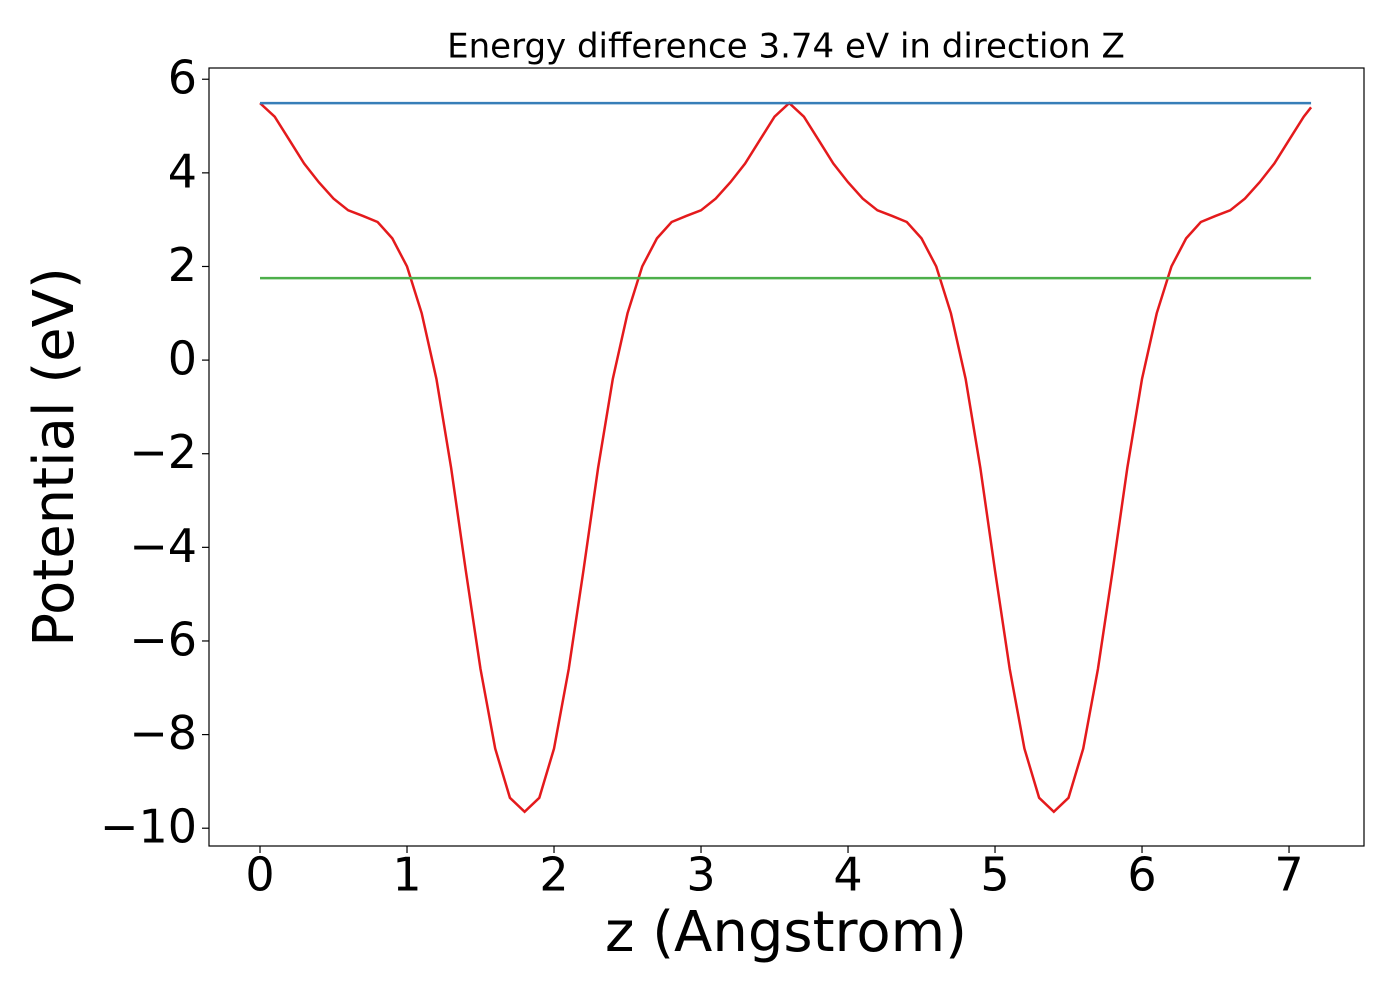 Image resolution: width=1400 pixels, height=1000 pixels. What do you see at coordinates (182, 265) in the screenshot?
I see `y-tick-label: 2` at bounding box center [182, 265].